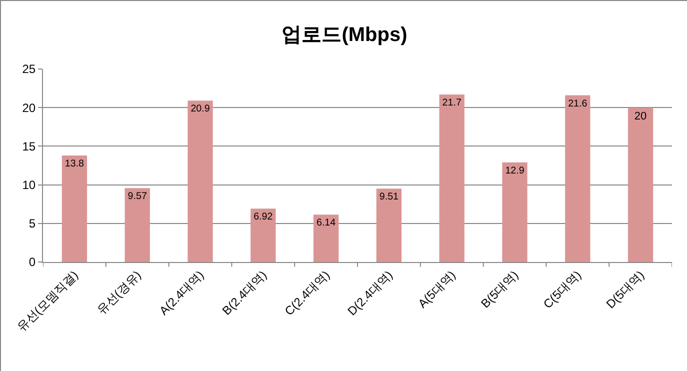 The image size is (687, 371). What do you see at coordinates (640, 116) in the screenshot?
I see `data-label: 20` at bounding box center [640, 116].